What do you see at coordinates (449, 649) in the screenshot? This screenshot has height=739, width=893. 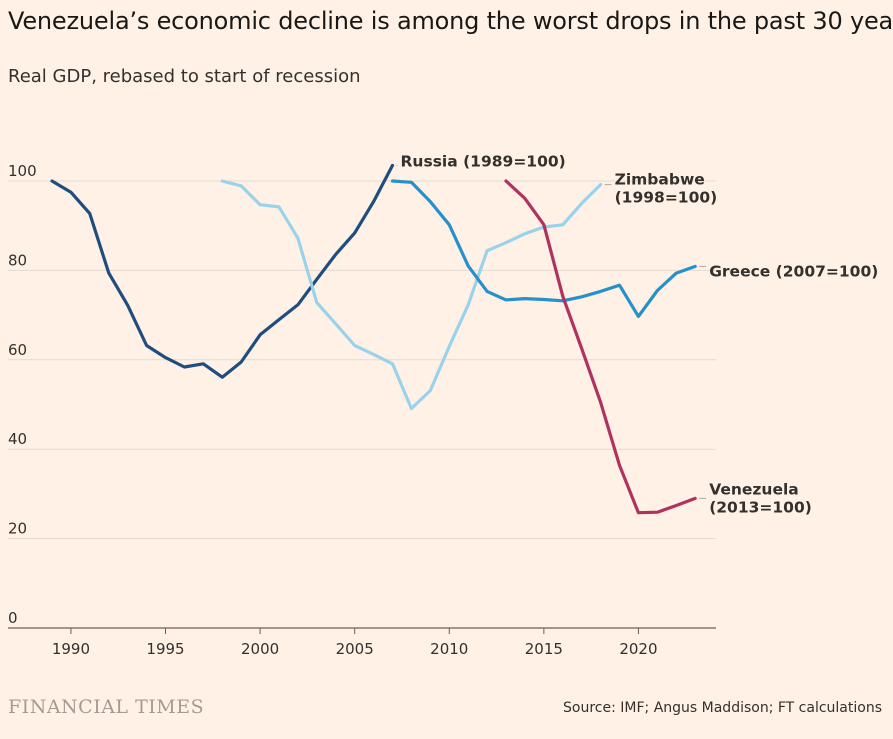 I see `x-tick-label: 2010` at bounding box center [449, 649].